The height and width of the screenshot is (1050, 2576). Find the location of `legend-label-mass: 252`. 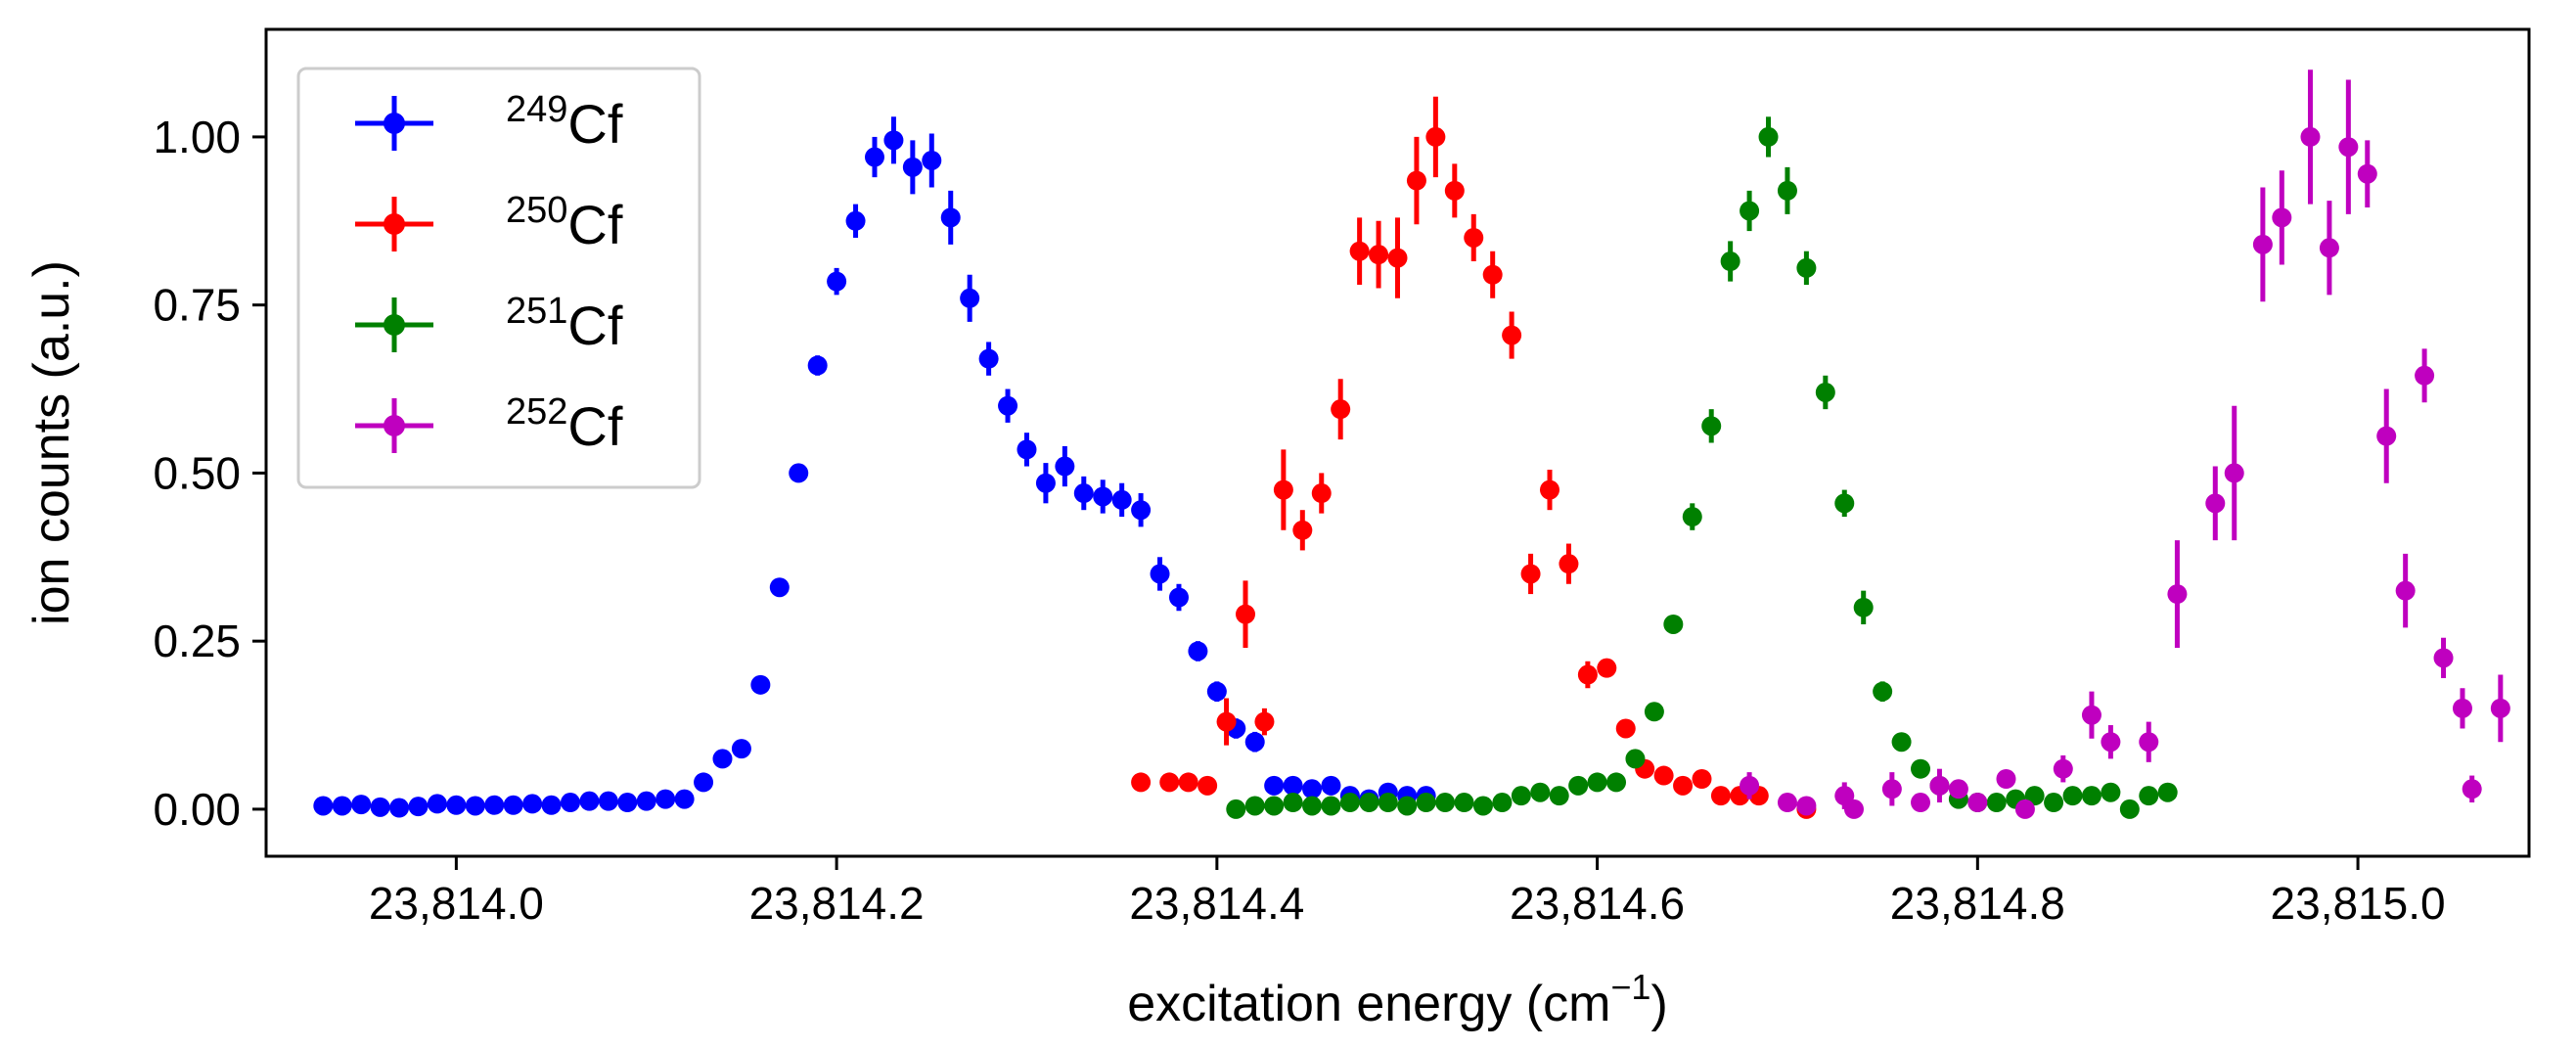

legend-label-mass: 252 is located at coordinates (536, 412).